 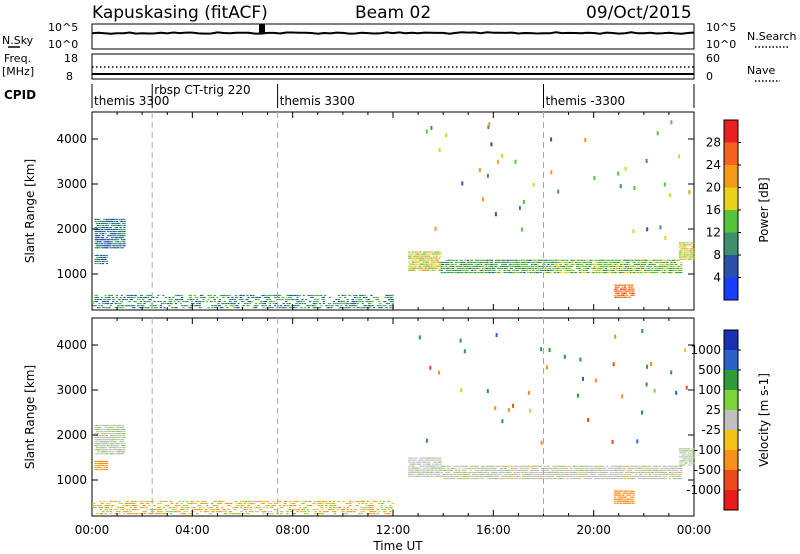 What do you see at coordinates (764, 209) in the screenshot?
I see `power-cbar-label: Power [dB]` at bounding box center [764, 209].